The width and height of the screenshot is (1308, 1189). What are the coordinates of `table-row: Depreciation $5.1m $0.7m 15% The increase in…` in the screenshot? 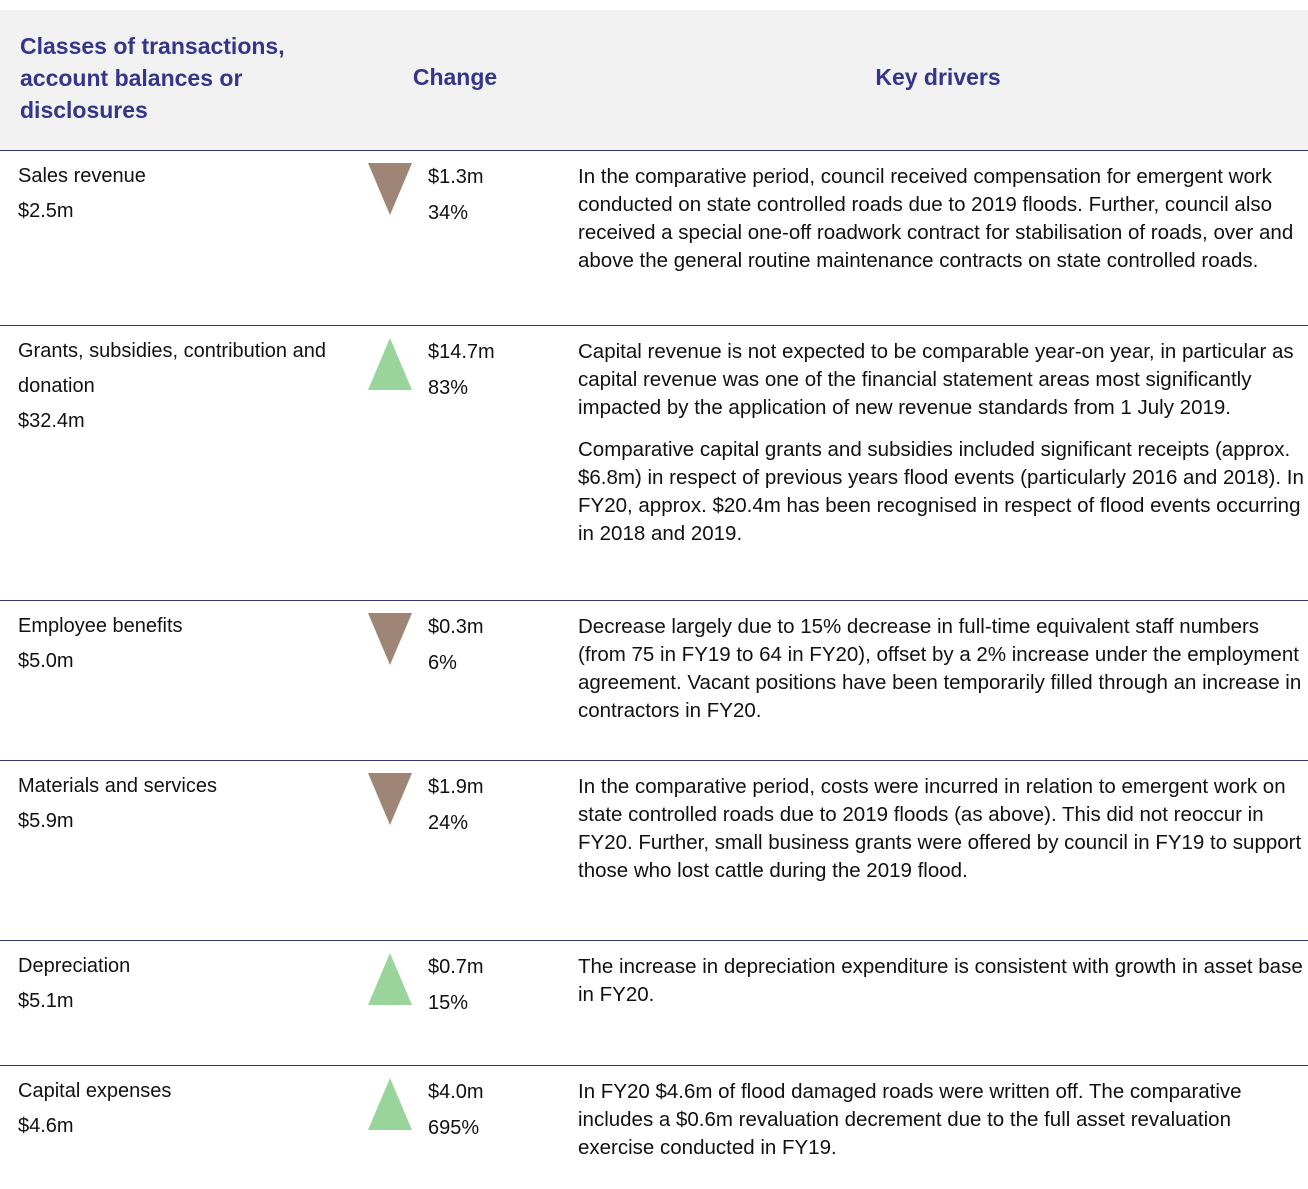 It's located at (654, 1002).